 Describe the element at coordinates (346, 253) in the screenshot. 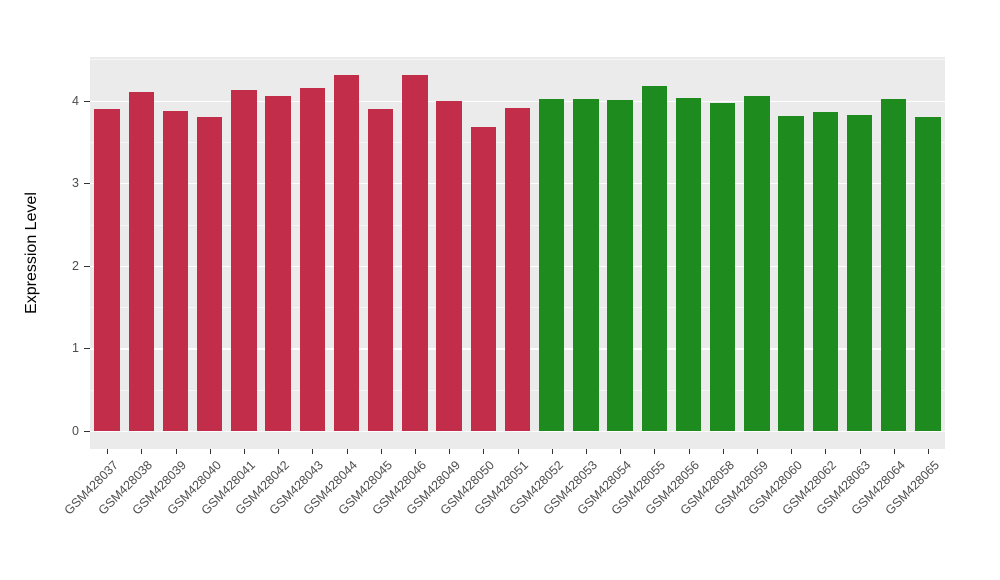

I see `bar-GSM428044` at that location.